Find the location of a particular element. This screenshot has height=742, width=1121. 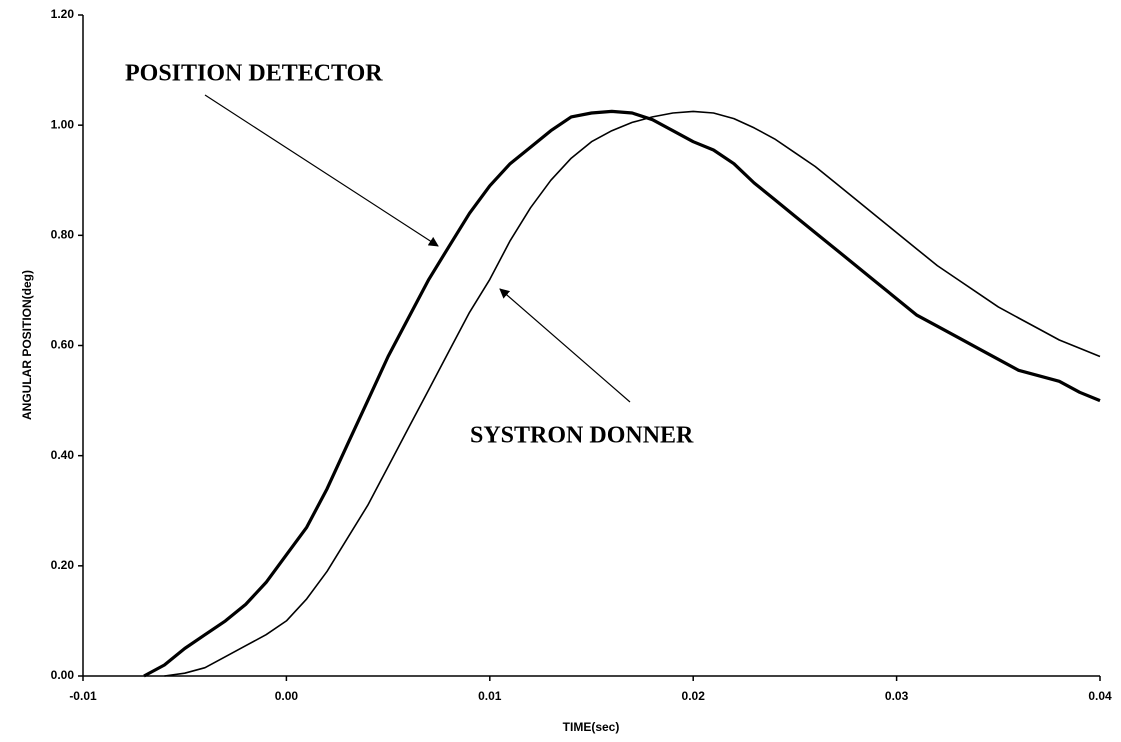

x-tick-label: 0.04 is located at coordinates (1100, 696).